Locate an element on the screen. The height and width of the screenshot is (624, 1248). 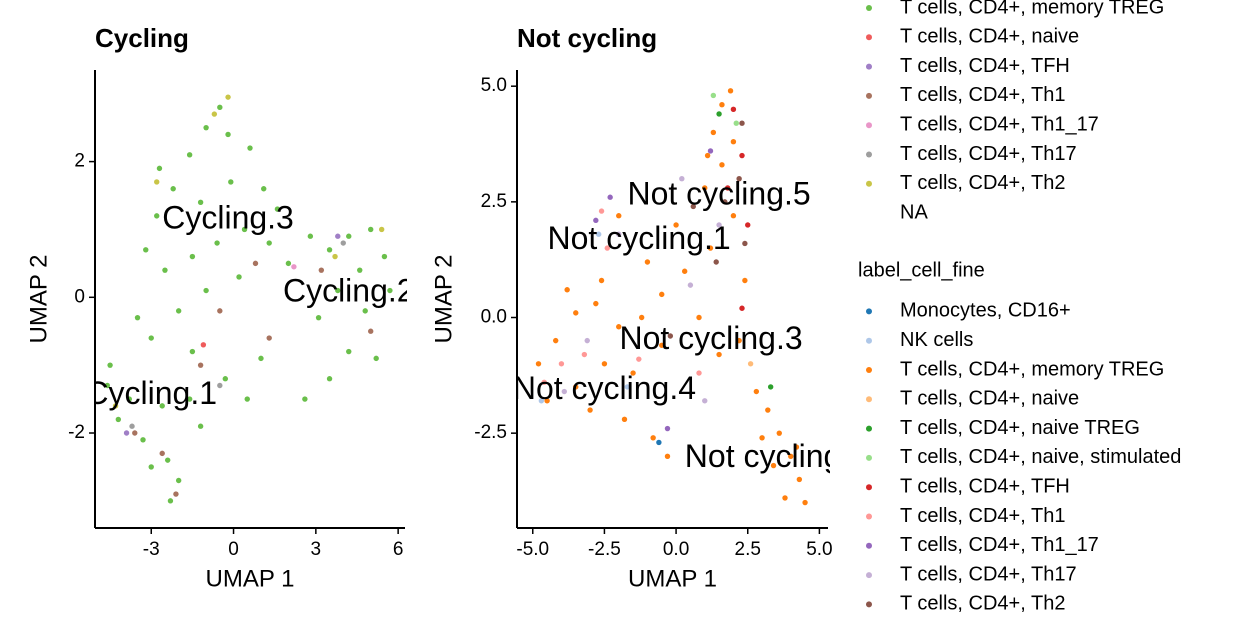
legend-label: NA is located at coordinates (914, 212).